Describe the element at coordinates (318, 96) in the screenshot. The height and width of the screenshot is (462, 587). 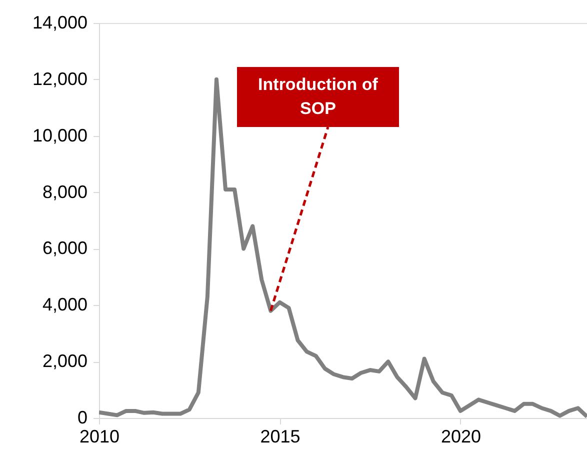
I see `annotation: Introduction of SOP` at that location.